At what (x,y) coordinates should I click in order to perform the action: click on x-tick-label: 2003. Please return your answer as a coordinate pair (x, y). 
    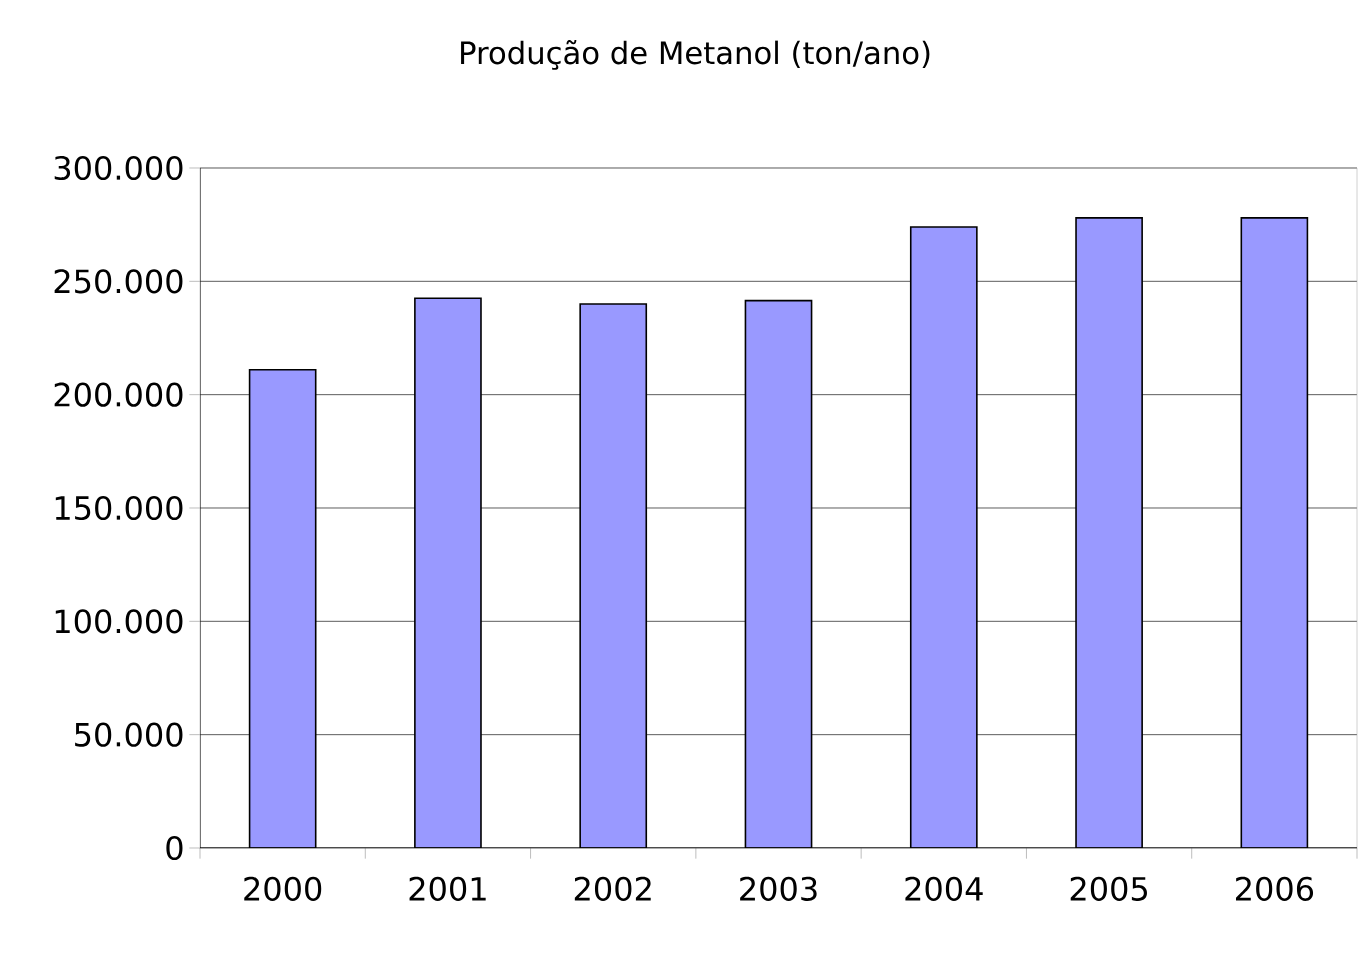
    Looking at the image, I should click on (778, 888).